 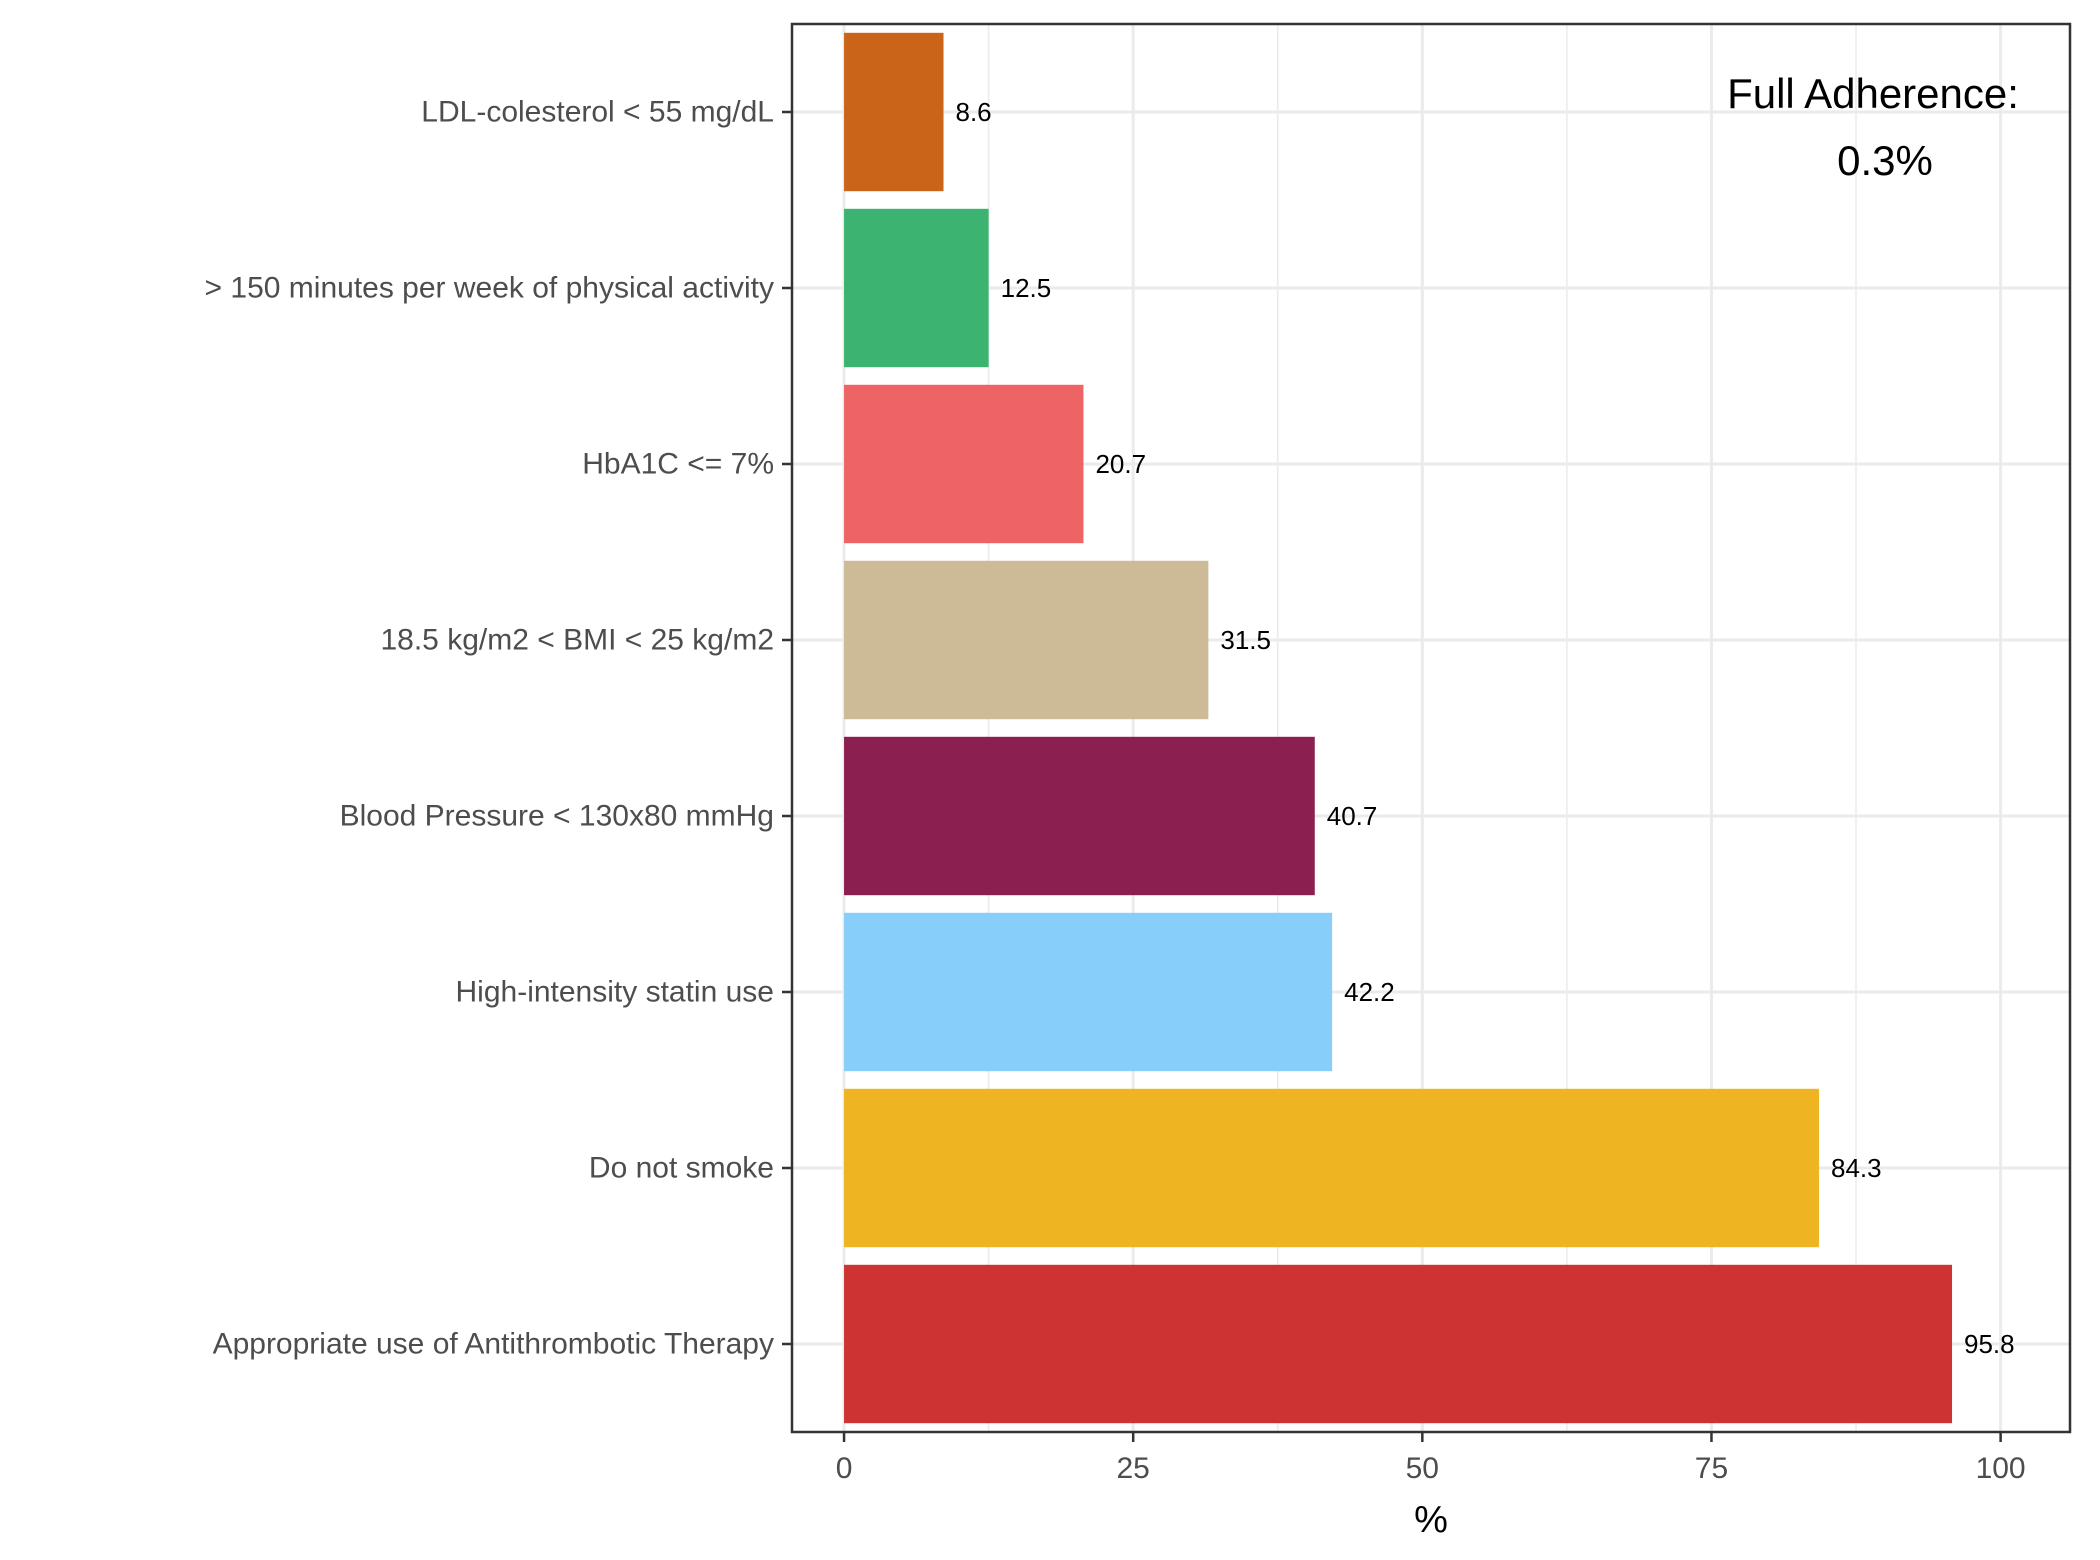 What do you see at coordinates (1132, 1468) in the screenshot?
I see `x-tick-label-25: 25` at bounding box center [1132, 1468].